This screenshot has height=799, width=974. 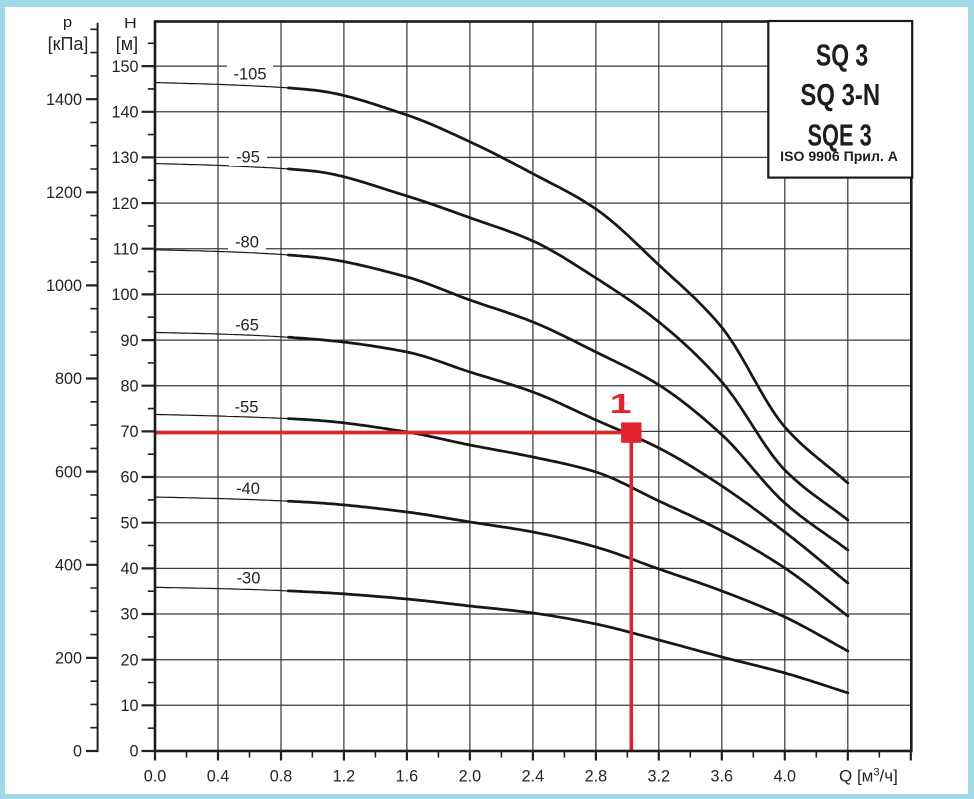 I want to click on svg-text: ISO 9906 Прил. А, so click(x=839, y=156).